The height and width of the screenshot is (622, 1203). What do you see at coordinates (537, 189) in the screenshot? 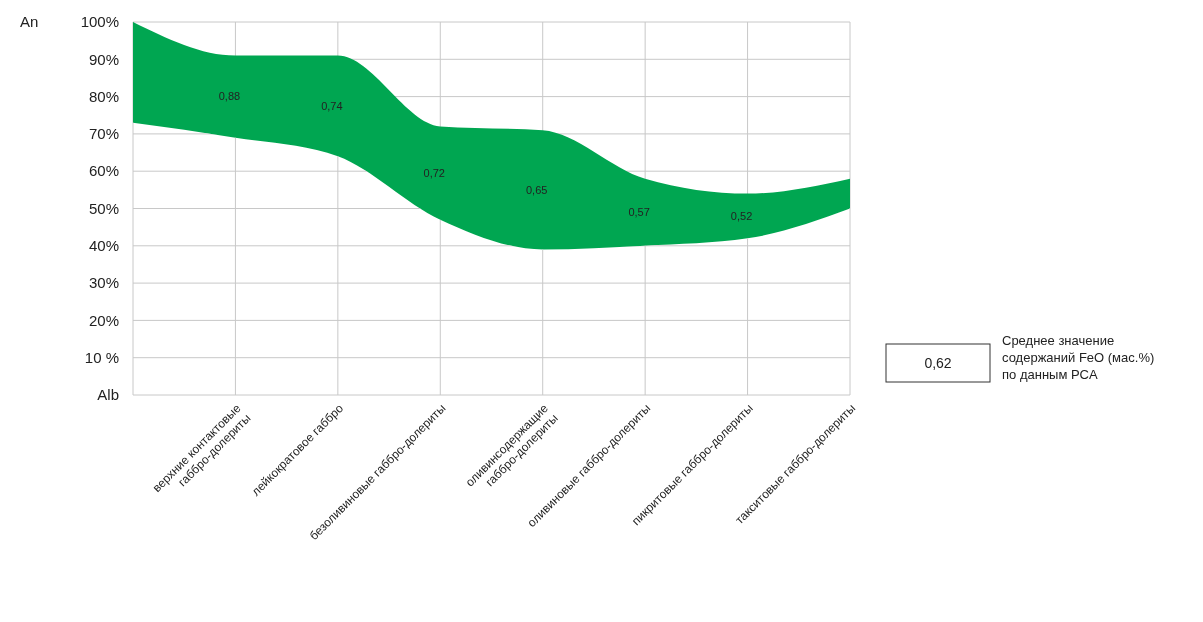
I see `annotation: 0,65` at bounding box center [537, 189].